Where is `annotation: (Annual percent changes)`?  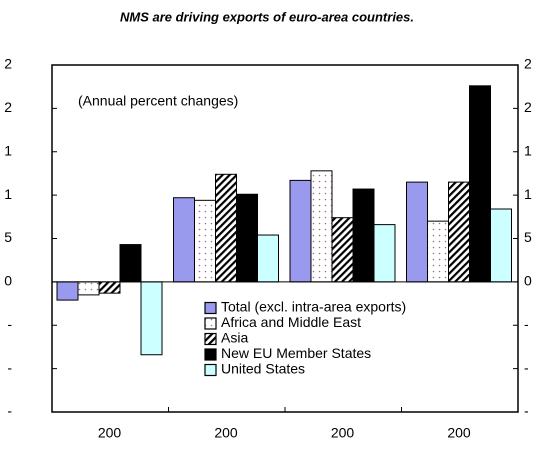 annotation: (Annual percent changes) is located at coordinates (158, 101).